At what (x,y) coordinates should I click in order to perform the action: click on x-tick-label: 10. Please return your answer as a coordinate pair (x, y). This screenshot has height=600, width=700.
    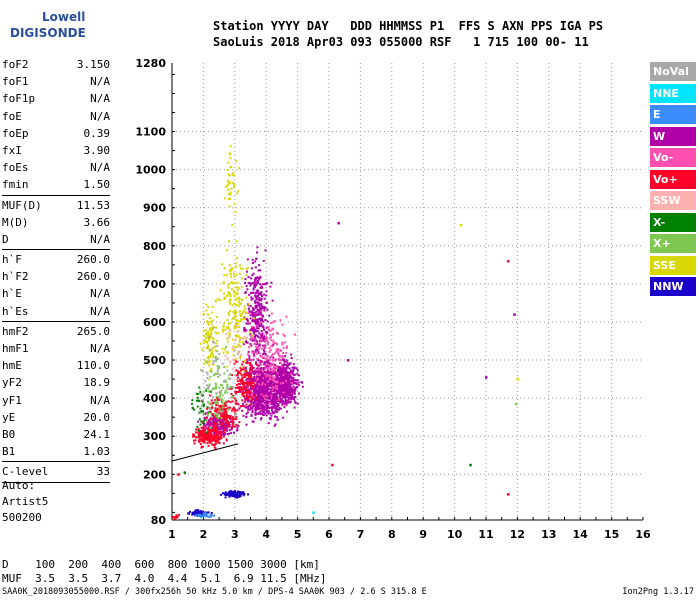
    Looking at the image, I should click on (455, 534).